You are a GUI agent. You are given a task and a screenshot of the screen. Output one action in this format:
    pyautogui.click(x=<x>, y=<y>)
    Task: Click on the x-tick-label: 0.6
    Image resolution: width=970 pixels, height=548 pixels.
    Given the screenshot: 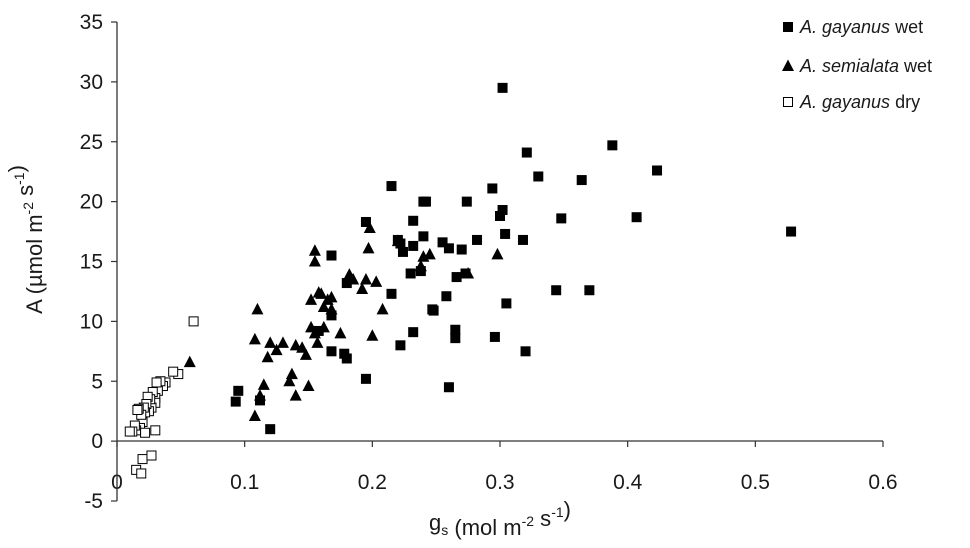 What is the action you would take?
    pyautogui.click(x=882, y=482)
    